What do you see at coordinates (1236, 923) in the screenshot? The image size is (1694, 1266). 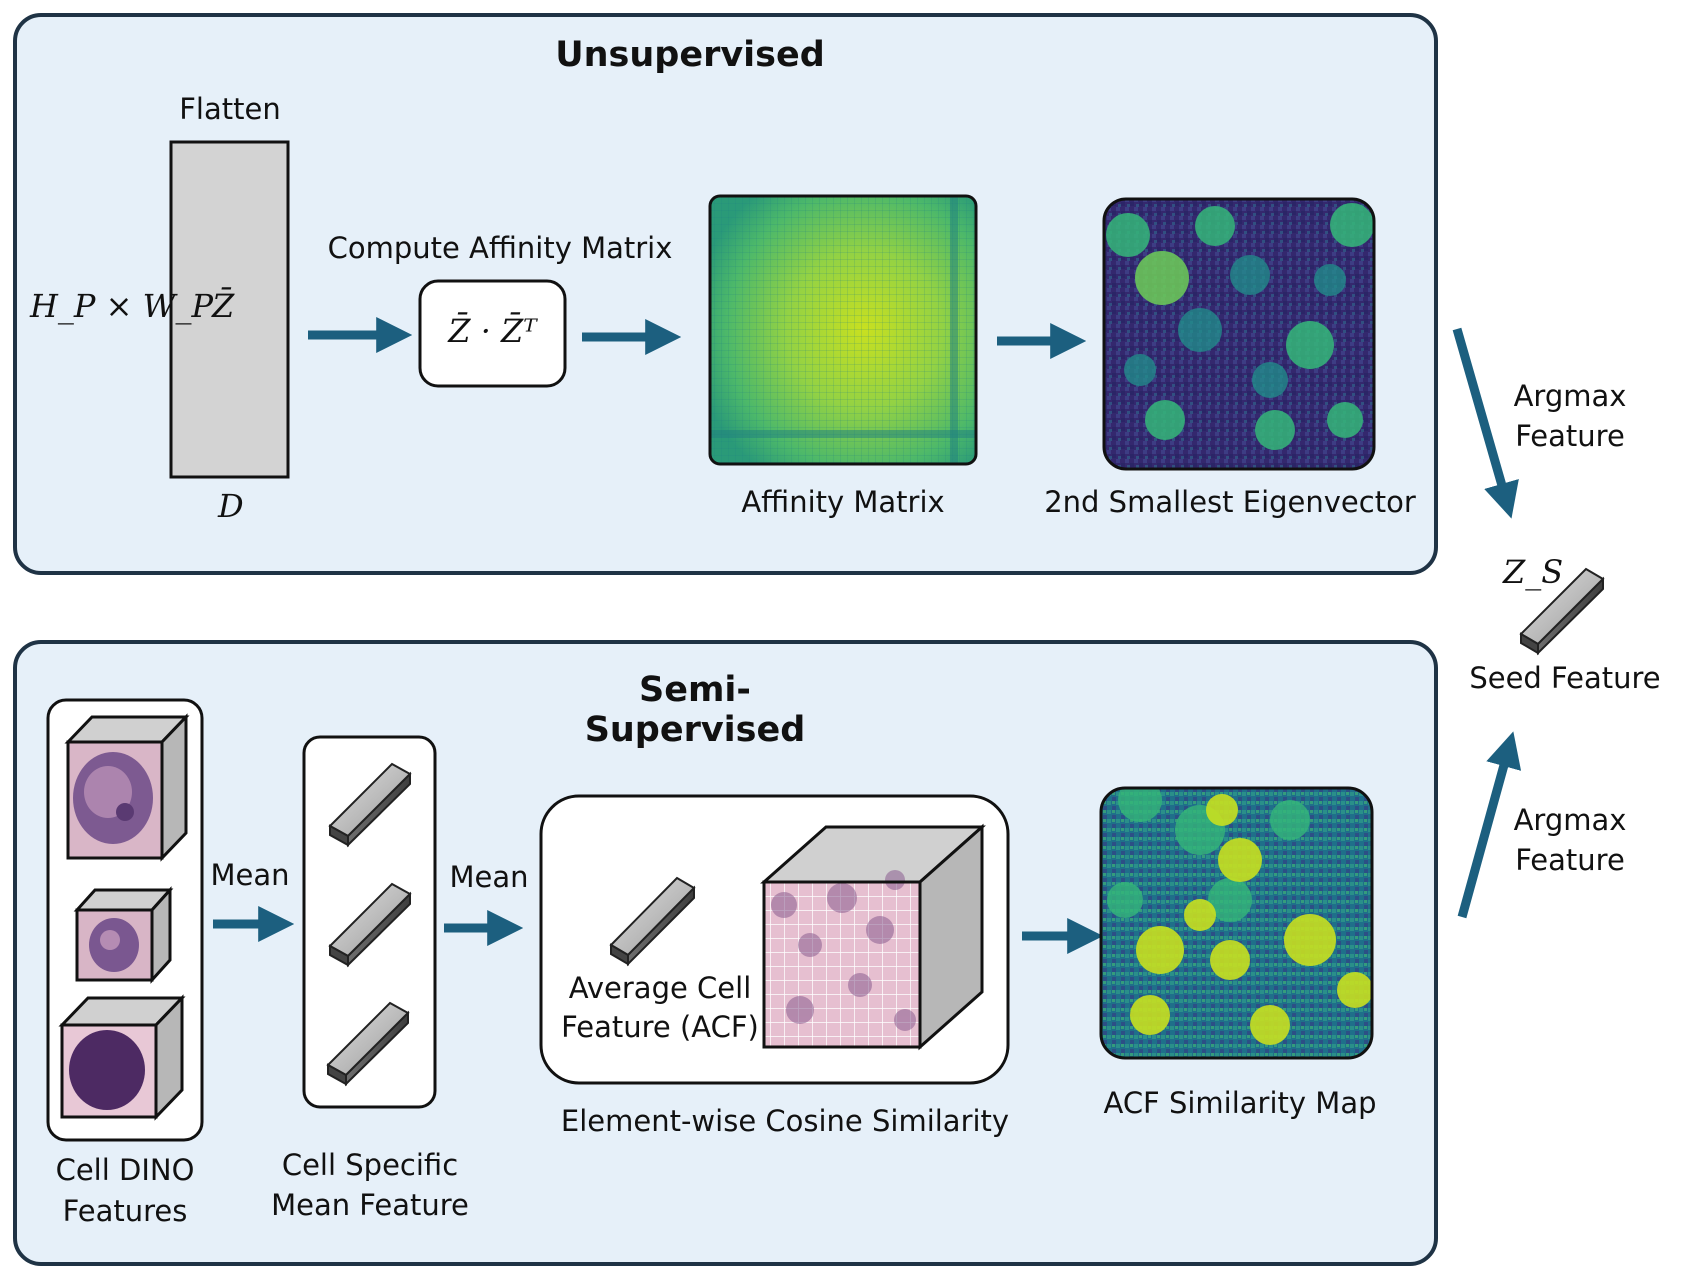 I see `acf-similarity-map` at bounding box center [1236, 923].